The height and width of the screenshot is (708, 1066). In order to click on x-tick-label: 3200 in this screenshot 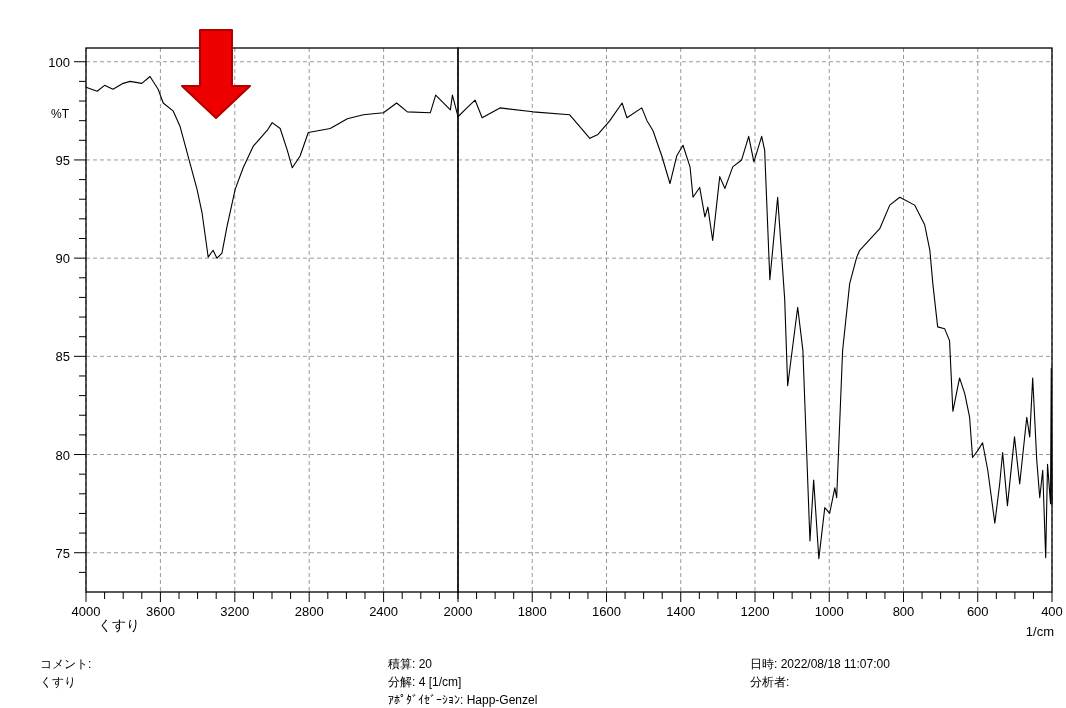, I will do `click(235, 611)`.